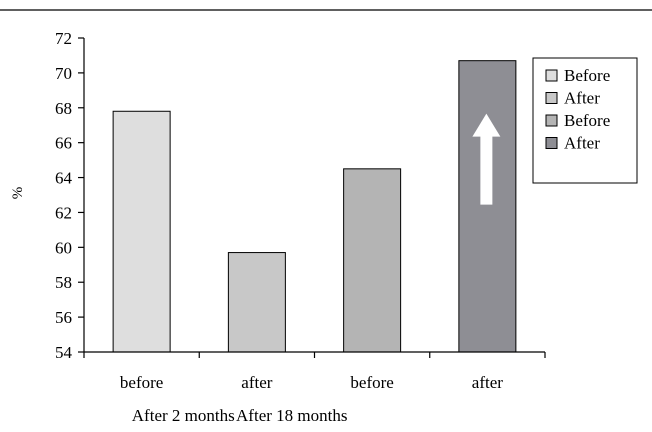 This screenshot has height=432, width=652. I want to click on x-group-label: After 18 months, so click(291, 415).